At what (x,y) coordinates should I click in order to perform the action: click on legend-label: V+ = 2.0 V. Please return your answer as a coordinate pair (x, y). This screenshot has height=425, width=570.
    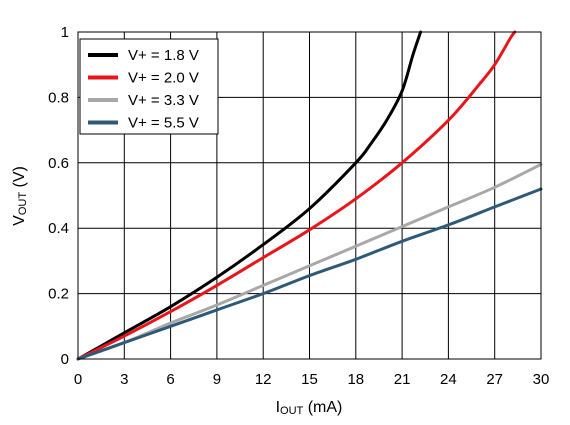
    Looking at the image, I should click on (163, 78).